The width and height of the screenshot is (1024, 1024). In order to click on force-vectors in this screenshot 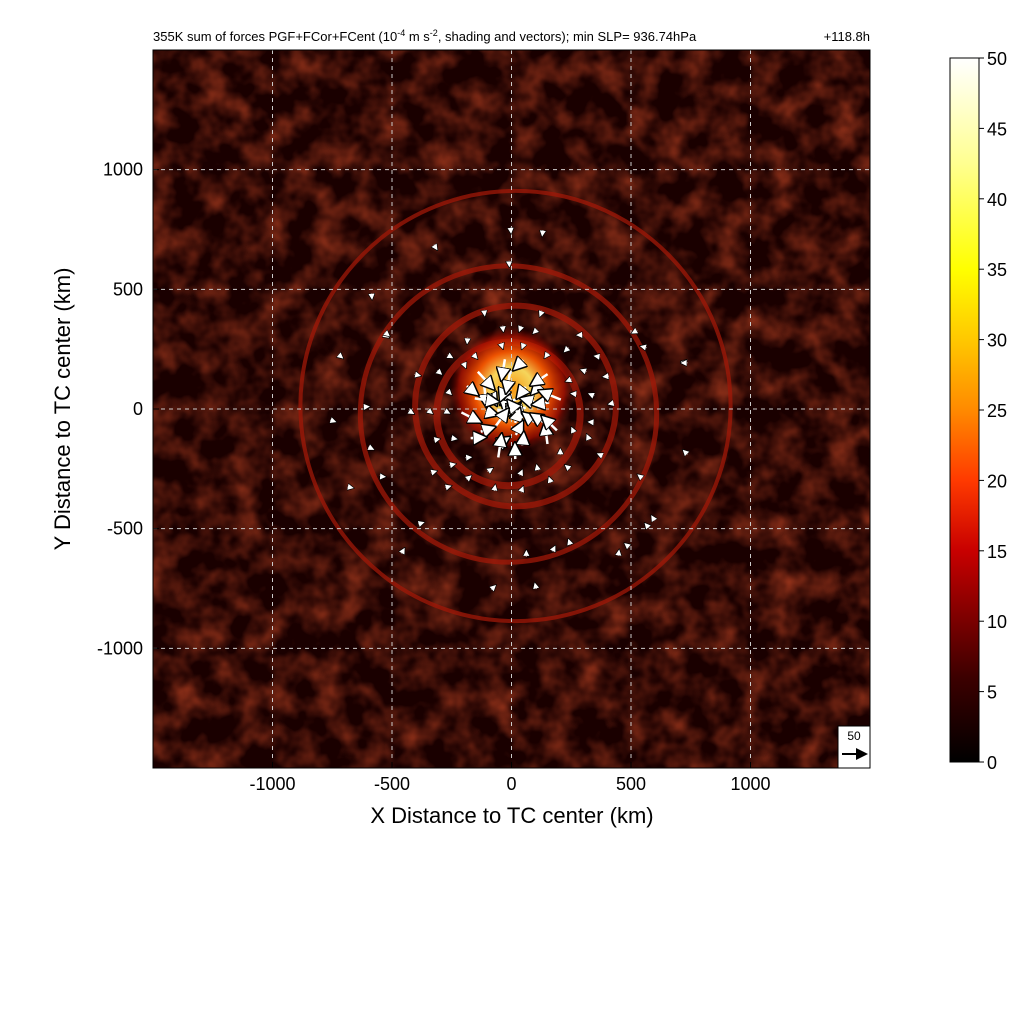, I will do `click(508, 408)`.